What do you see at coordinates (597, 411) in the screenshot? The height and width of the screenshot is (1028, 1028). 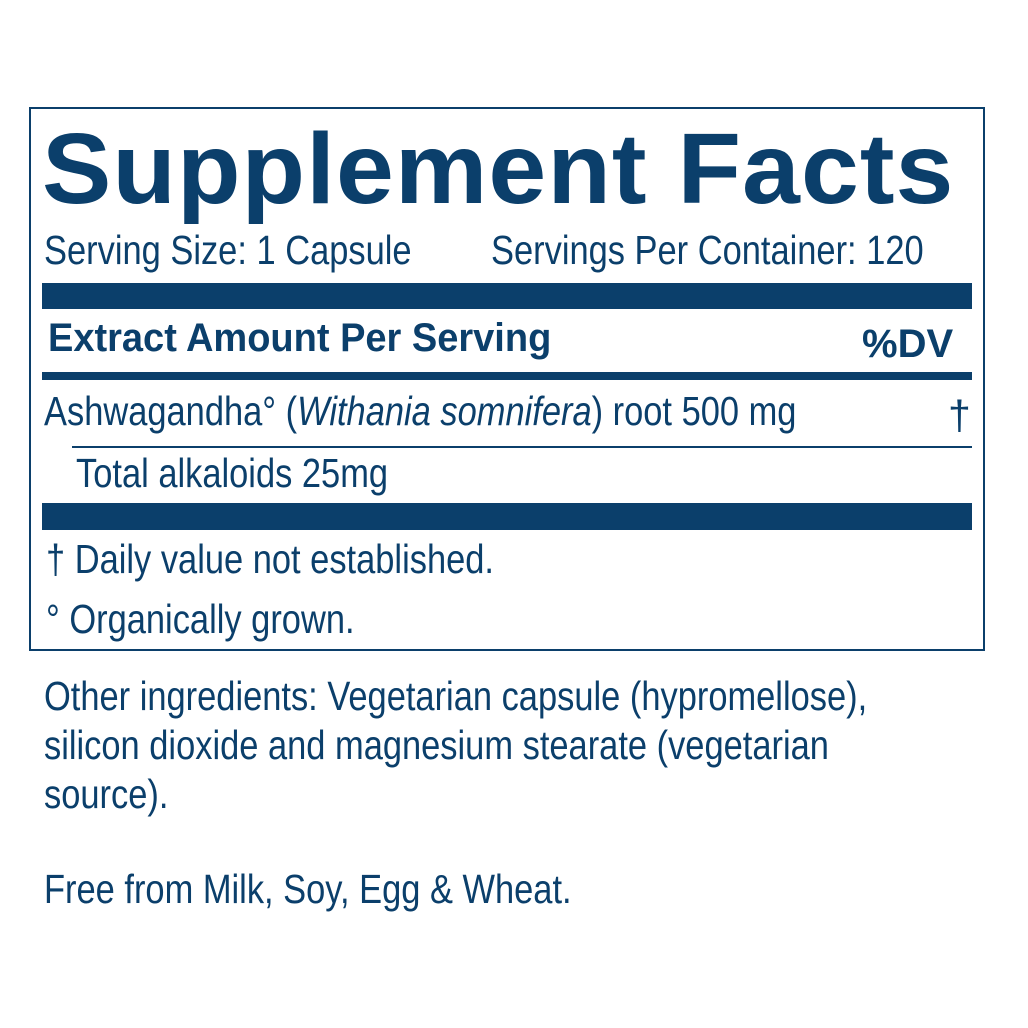 I see `paren-close: )` at bounding box center [597, 411].